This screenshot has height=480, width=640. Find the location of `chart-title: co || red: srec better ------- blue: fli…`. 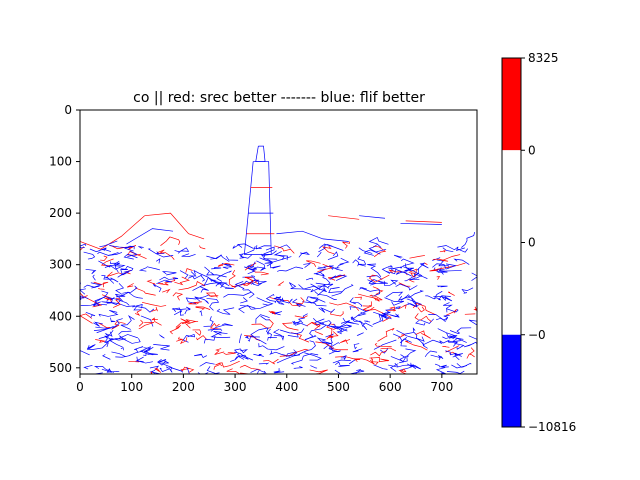

chart-title: co || red: srec better ------- blue: fli… is located at coordinates (279, 98).